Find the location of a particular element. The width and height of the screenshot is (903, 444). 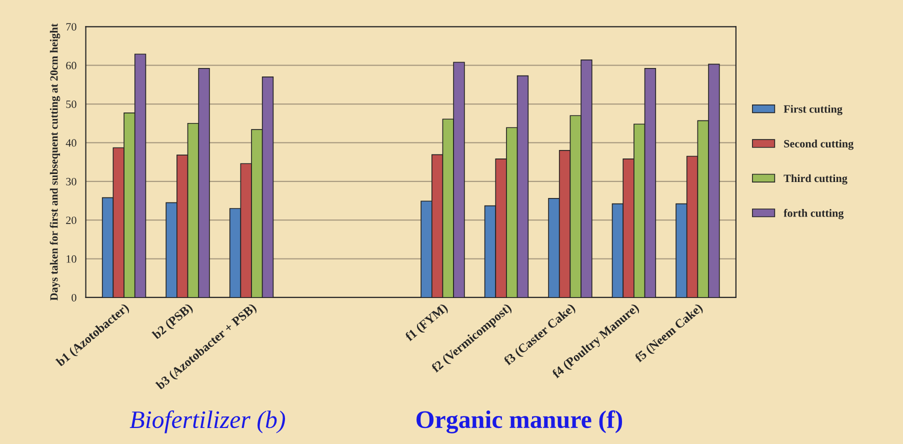

y-tick-label: 40 is located at coordinates (71, 143).